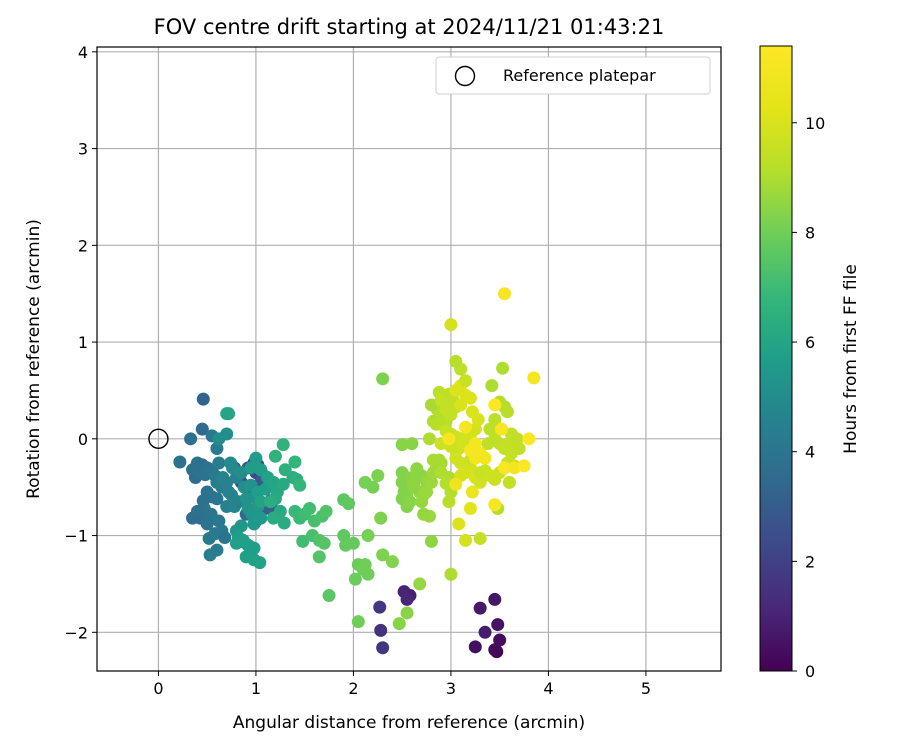  Describe the element at coordinates (451, 688) in the screenshot. I see `x-tick-label: 3` at that location.